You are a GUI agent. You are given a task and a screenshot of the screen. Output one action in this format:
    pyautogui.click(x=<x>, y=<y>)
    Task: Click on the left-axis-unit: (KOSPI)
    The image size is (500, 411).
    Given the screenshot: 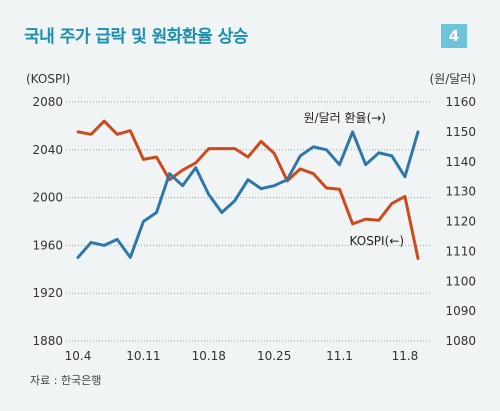 What is the action you would take?
    pyautogui.click(x=48, y=79)
    